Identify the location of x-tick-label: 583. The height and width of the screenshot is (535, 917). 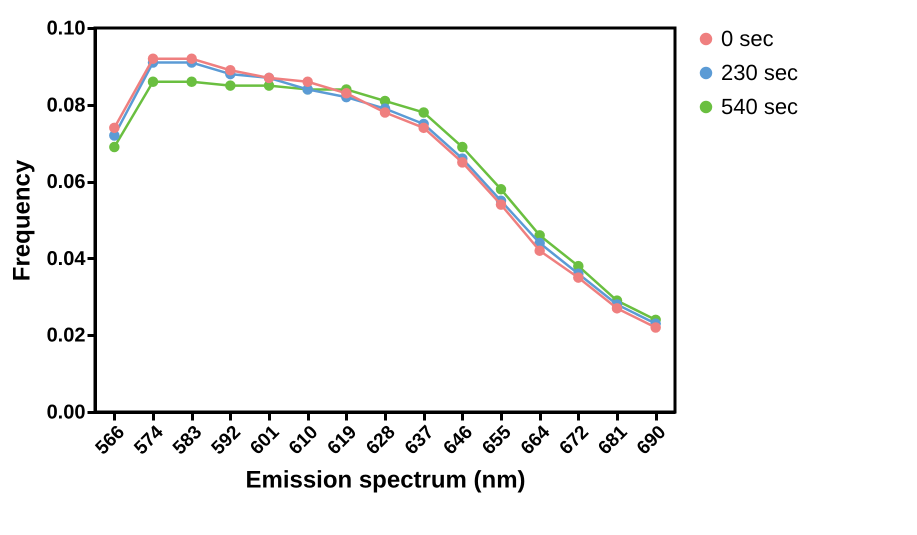
(187, 441).